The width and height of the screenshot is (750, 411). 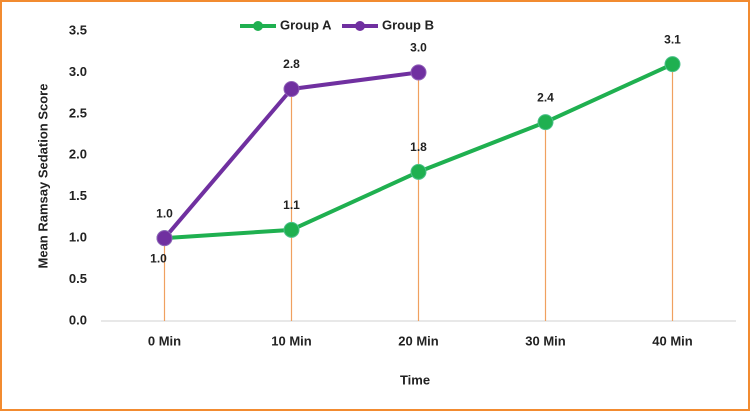 I want to click on x-tick-label: 30 Min, so click(x=545, y=340).